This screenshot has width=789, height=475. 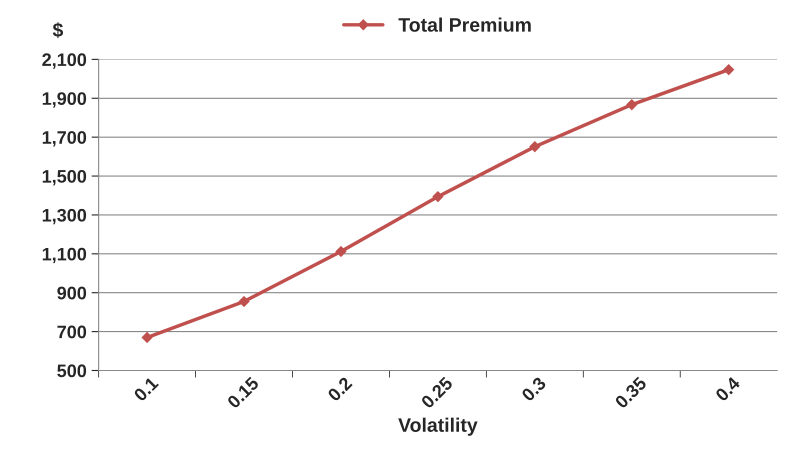 What do you see at coordinates (339, 389) in the screenshot?
I see `x-tick-label: 0.2` at bounding box center [339, 389].